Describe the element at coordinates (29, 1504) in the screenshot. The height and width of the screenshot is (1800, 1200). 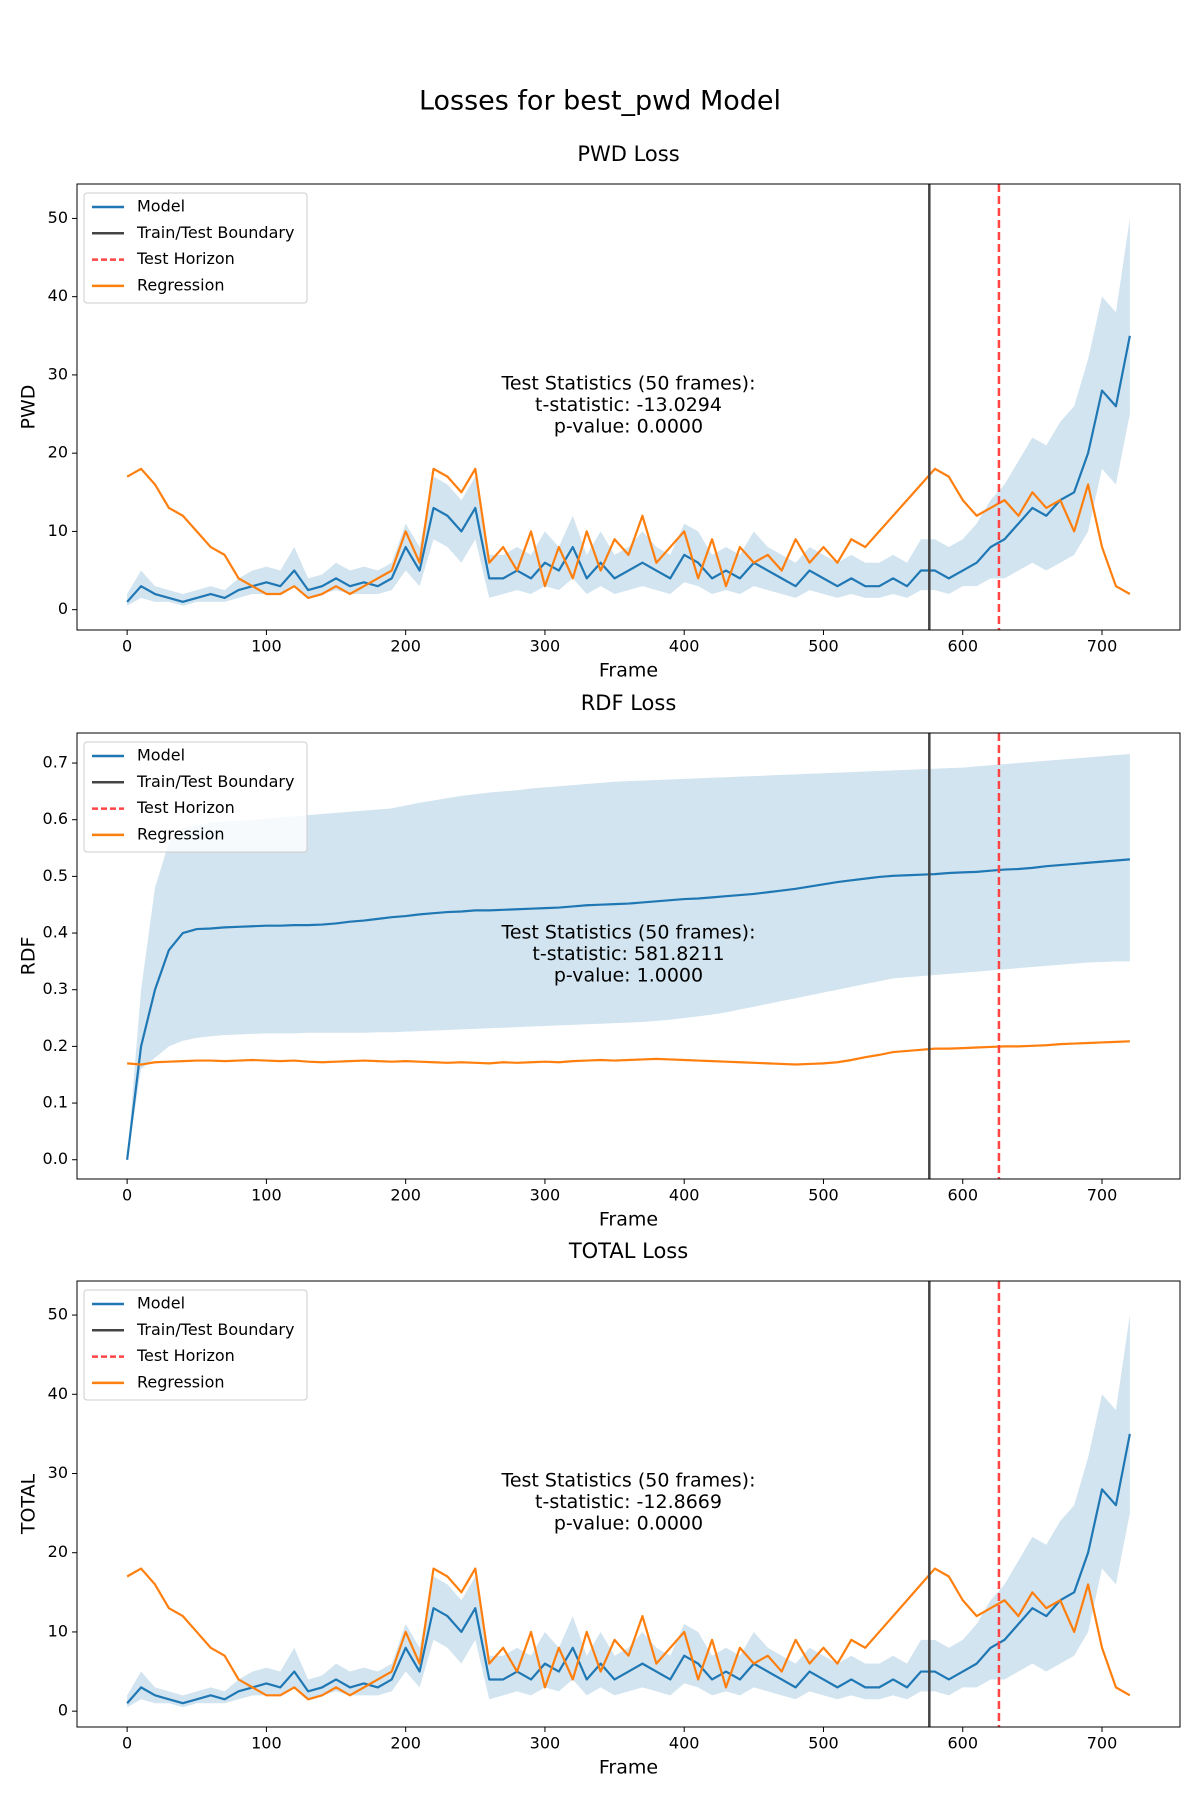
I see `y-axis-label: TOTAL` at that location.